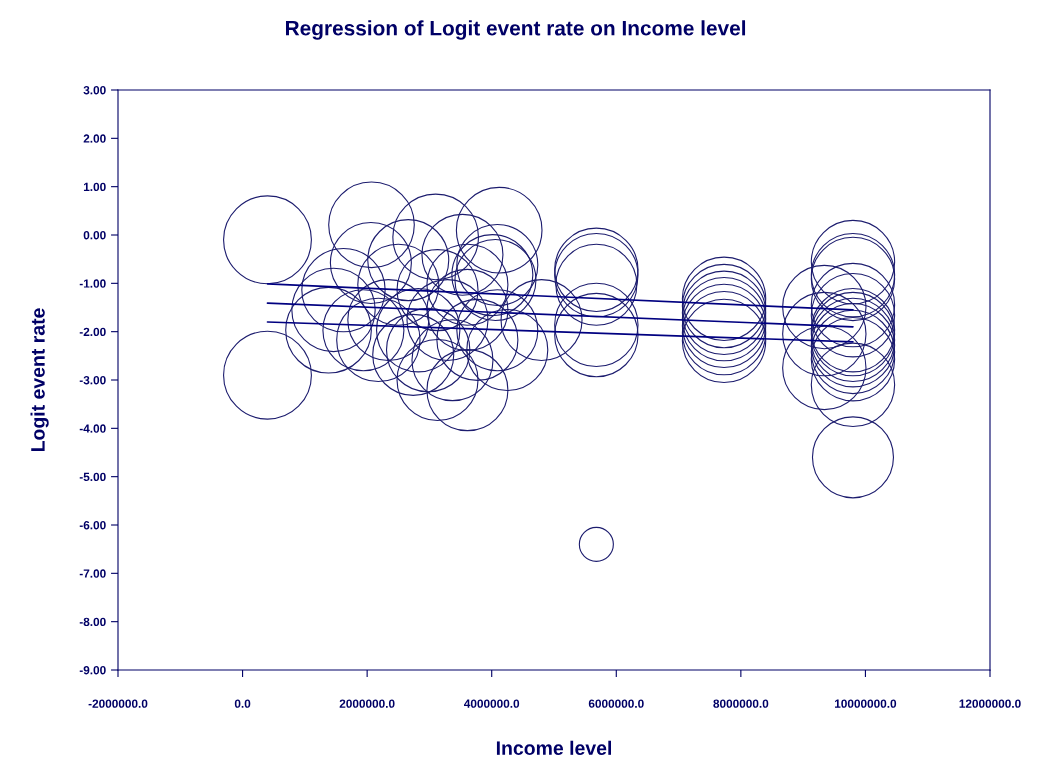 The width and height of the screenshot is (1049, 780). What do you see at coordinates (94, 138) in the screenshot?
I see `y-tick-label: 2.00` at bounding box center [94, 138].